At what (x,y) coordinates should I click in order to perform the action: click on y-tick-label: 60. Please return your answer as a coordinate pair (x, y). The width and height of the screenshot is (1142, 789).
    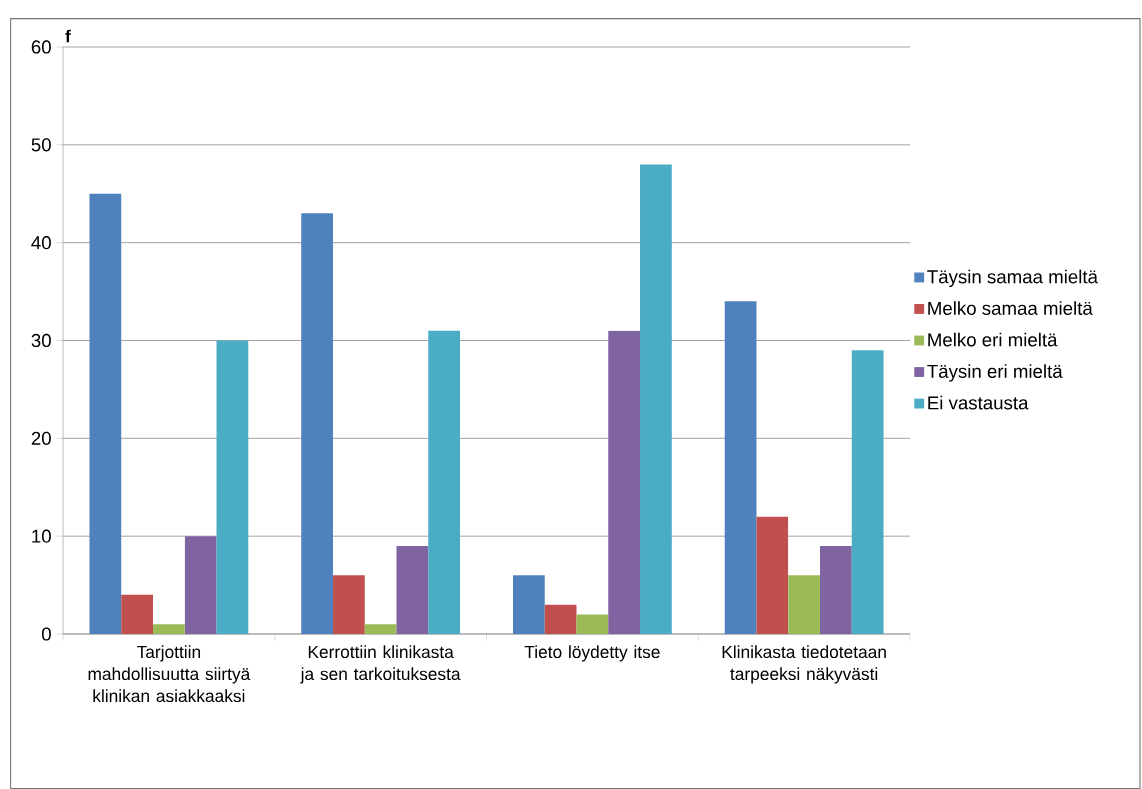
    Looking at the image, I should click on (41, 47).